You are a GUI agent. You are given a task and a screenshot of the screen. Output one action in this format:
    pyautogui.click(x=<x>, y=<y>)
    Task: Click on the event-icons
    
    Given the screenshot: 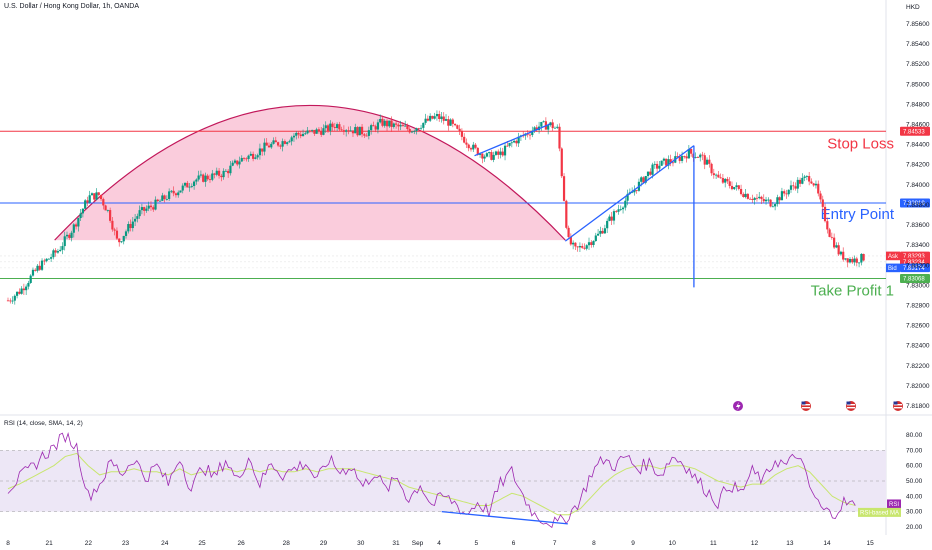 What is the action you would take?
    pyautogui.click(x=818, y=406)
    